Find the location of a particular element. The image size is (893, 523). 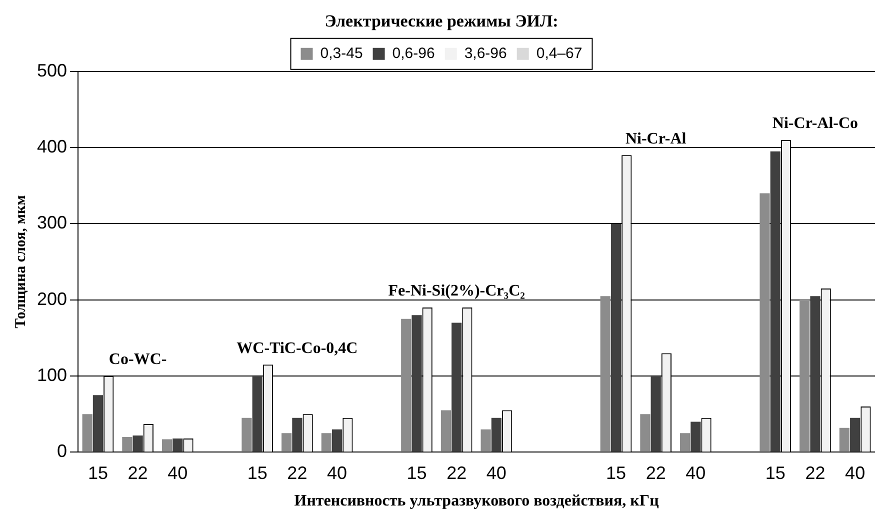

y-tick-label: 100 is located at coordinates (52, 375).